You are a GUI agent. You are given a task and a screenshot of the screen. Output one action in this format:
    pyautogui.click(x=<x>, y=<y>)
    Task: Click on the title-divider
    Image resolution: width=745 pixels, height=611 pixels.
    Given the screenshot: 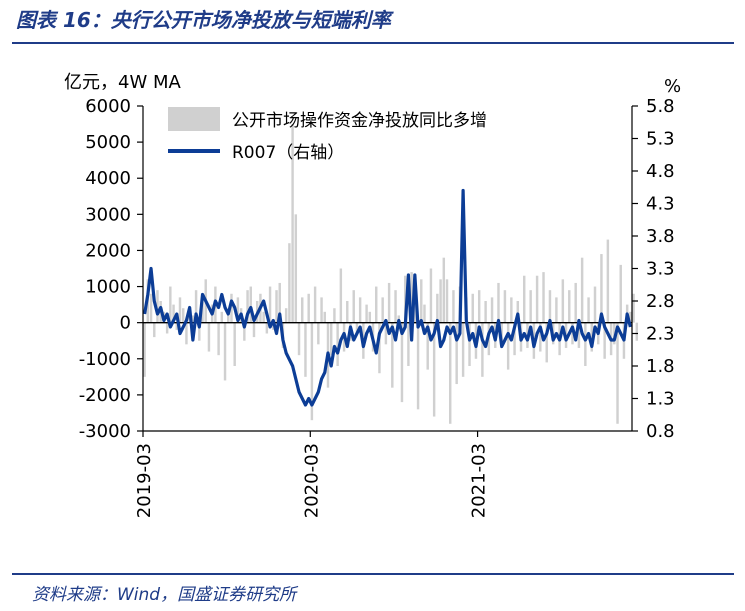 What is the action you would take?
    pyautogui.click(x=373, y=43)
    